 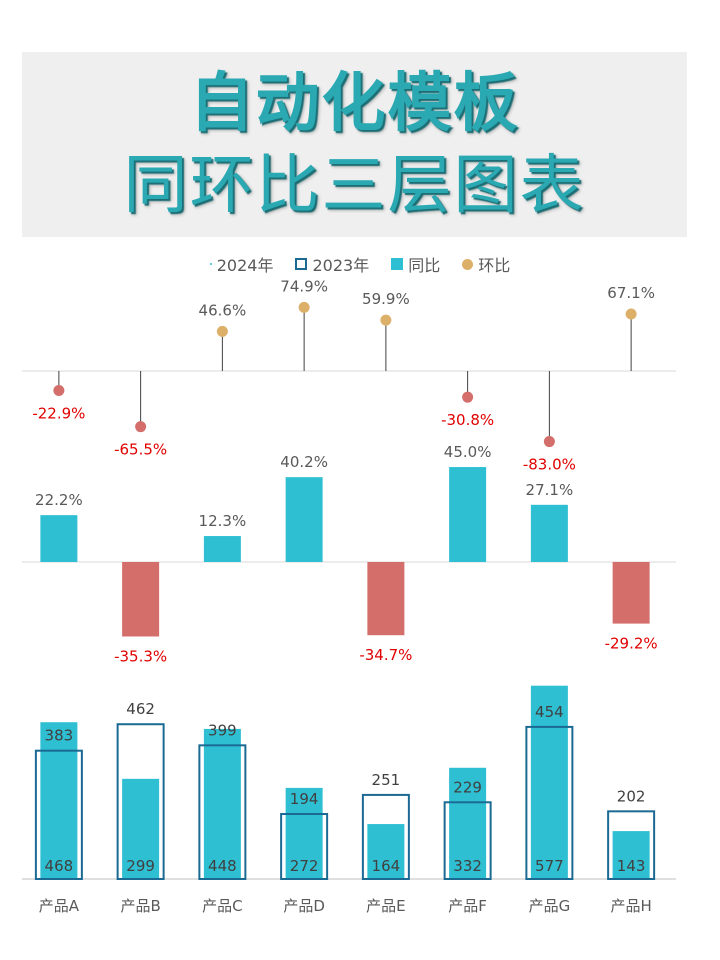 What do you see at coordinates (304, 906) in the screenshot?
I see `category-label: 产品D` at bounding box center [304, 906].